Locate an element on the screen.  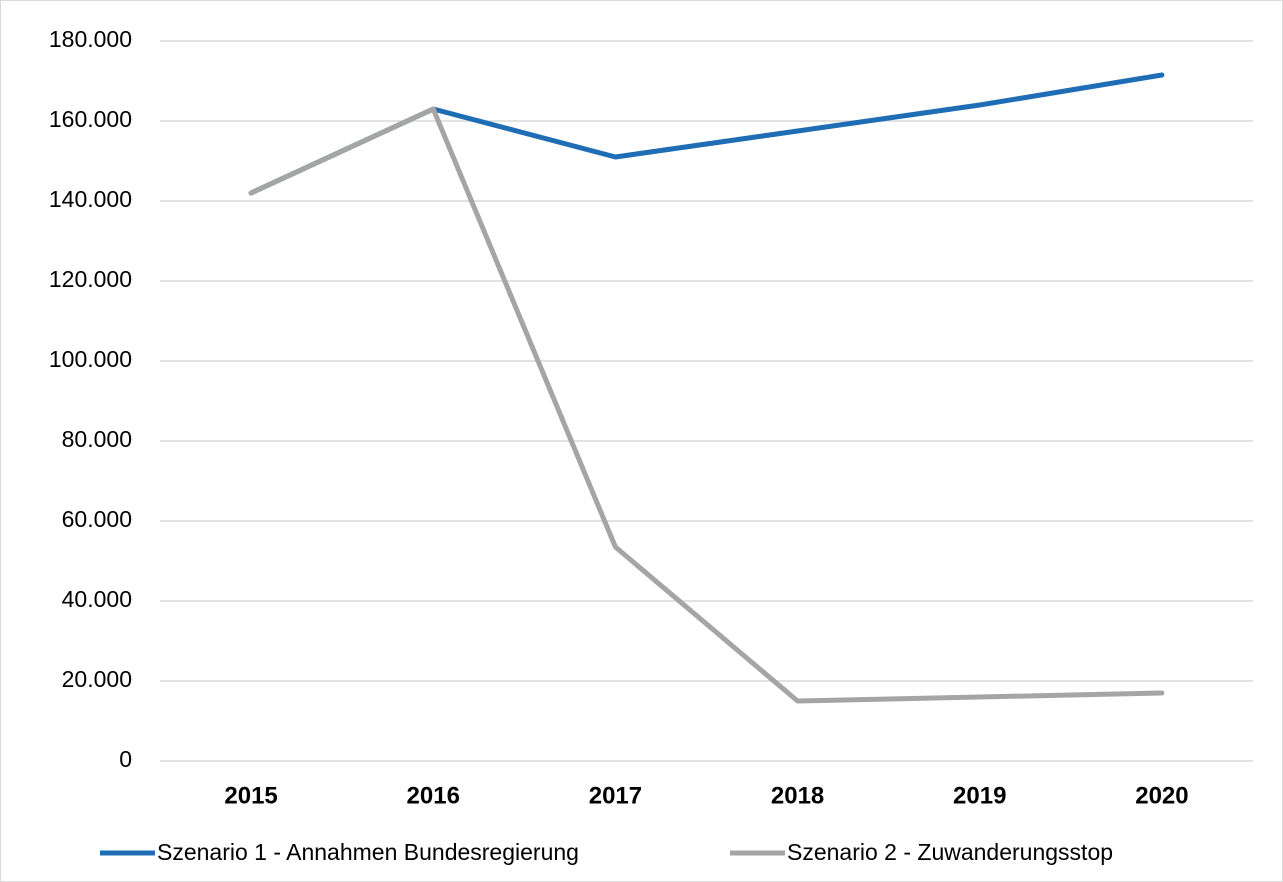
x-tick-label: 2015 is located at coordinates (250, 795).